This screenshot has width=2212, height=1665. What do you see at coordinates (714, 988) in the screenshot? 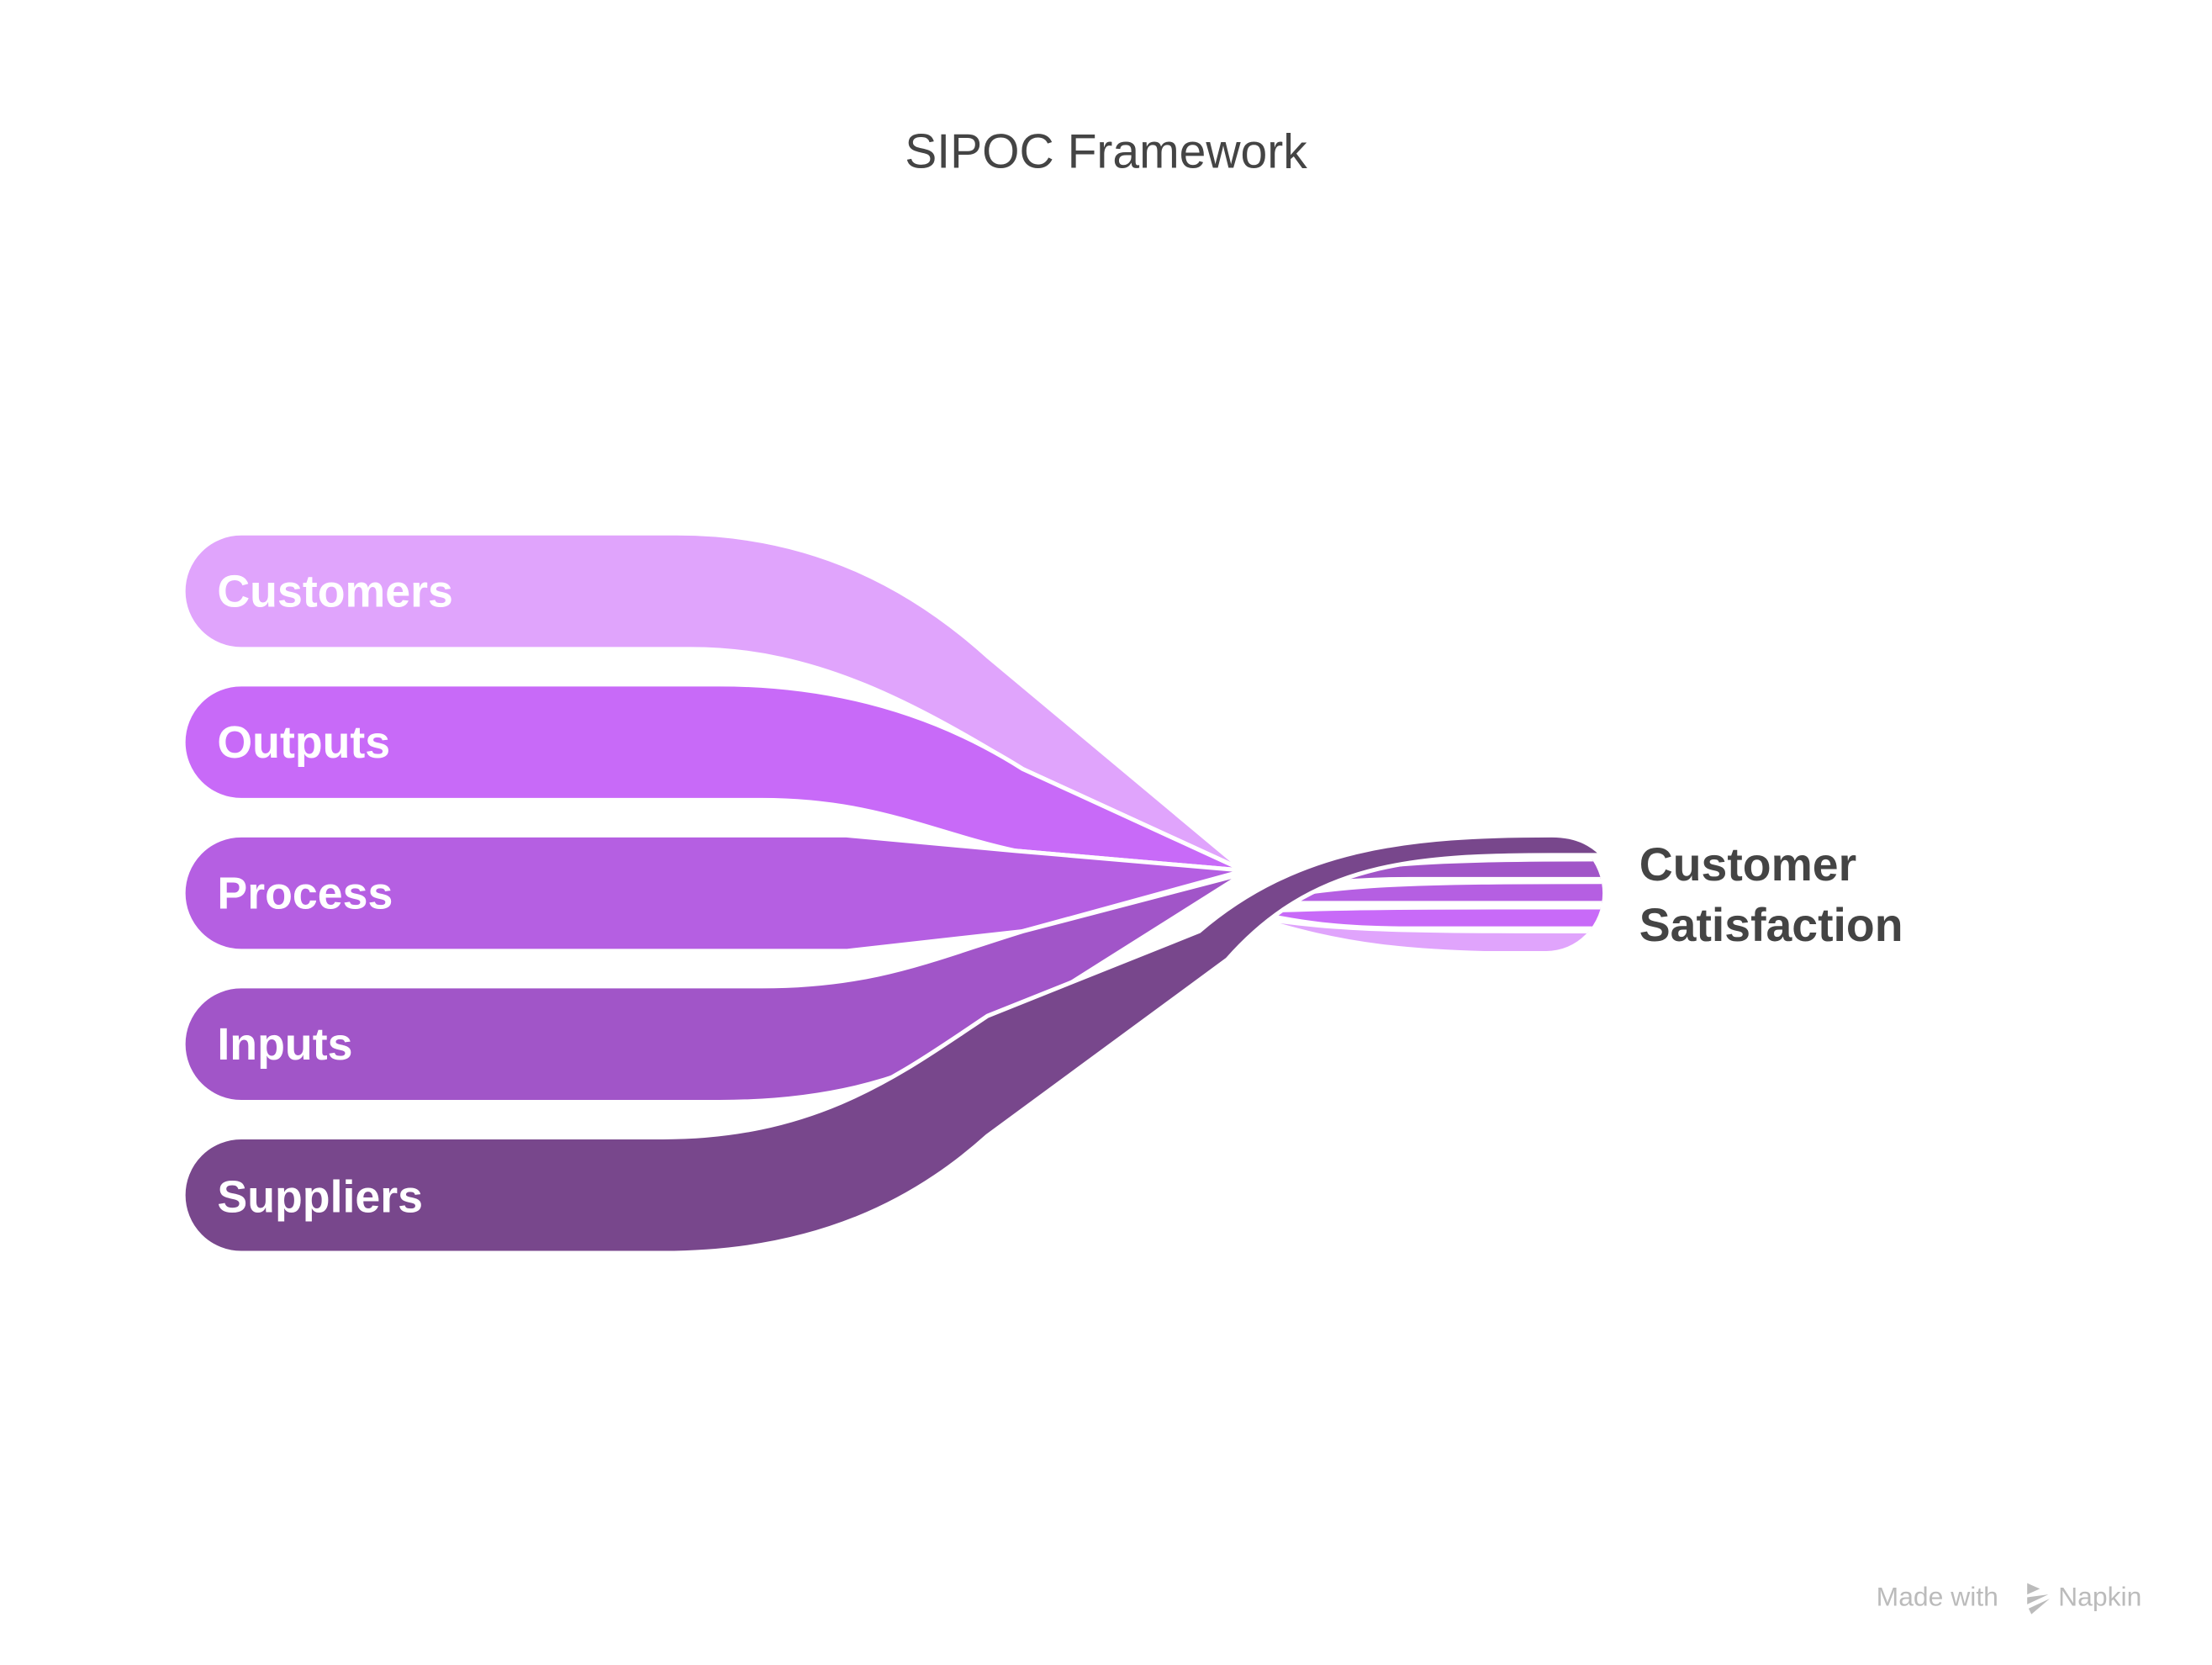
I see `band-inputs` at bounding box center [714, 988].